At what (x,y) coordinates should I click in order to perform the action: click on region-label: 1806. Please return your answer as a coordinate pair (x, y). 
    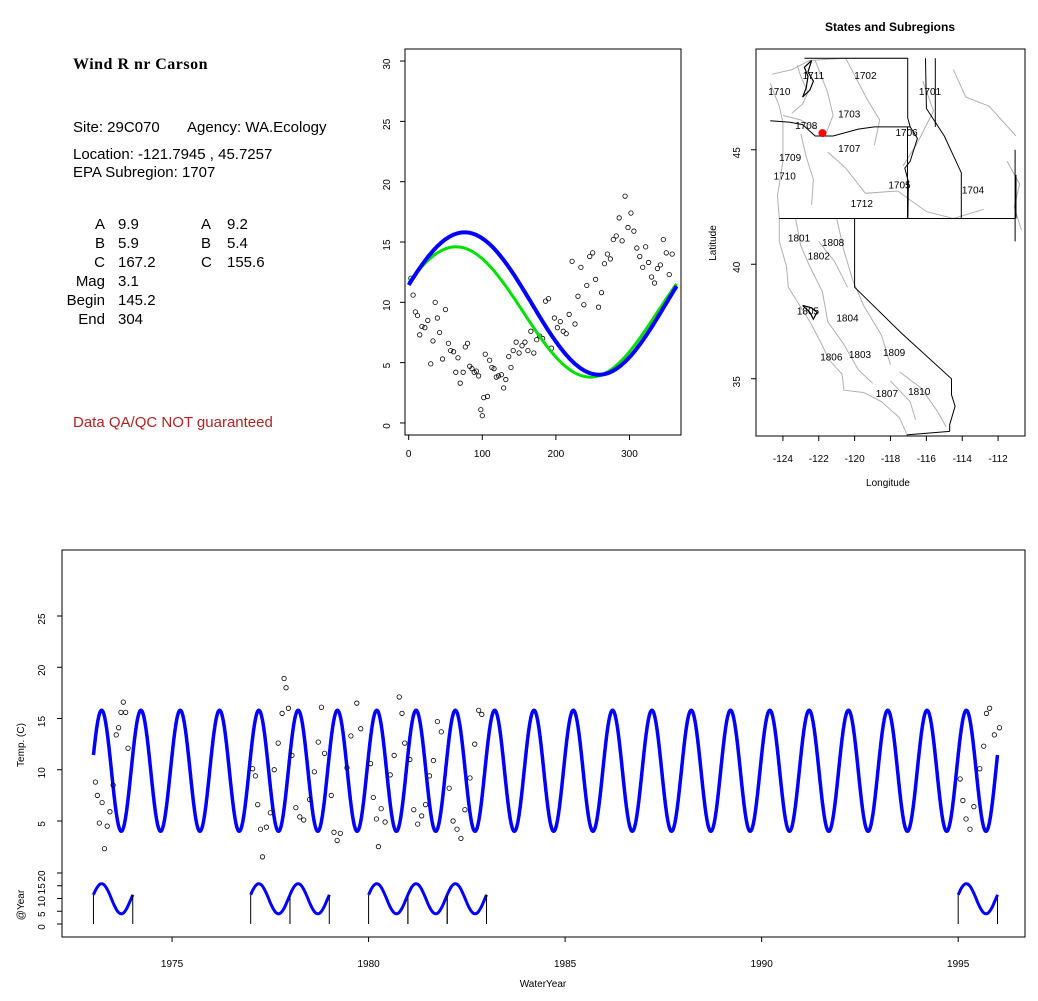
    Looking at the image, I should click on (831, 357).